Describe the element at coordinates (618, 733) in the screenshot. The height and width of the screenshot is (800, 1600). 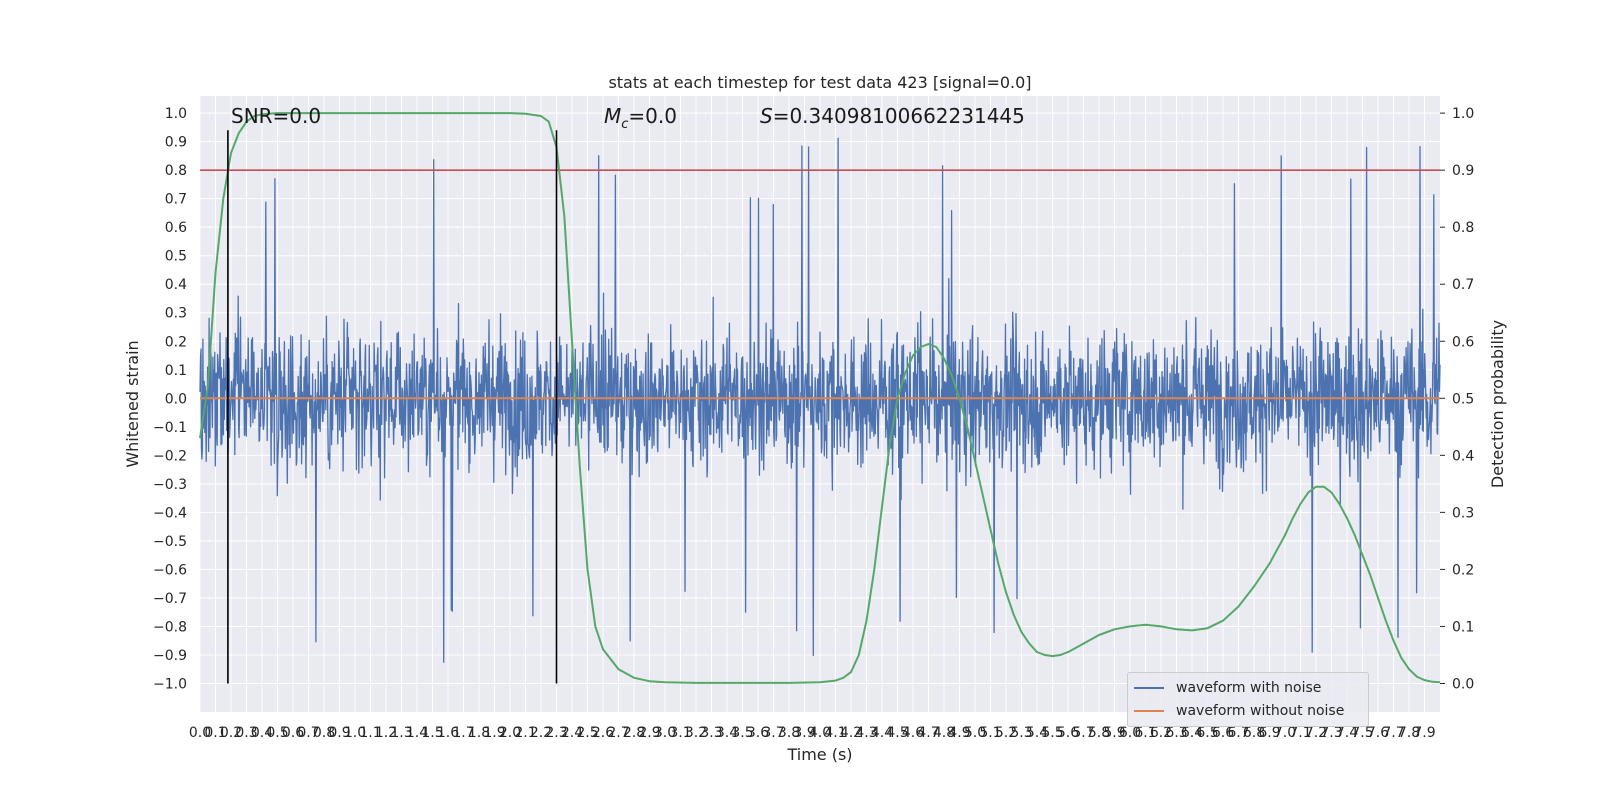
I see `x-tick-label: 2.7` at that location.